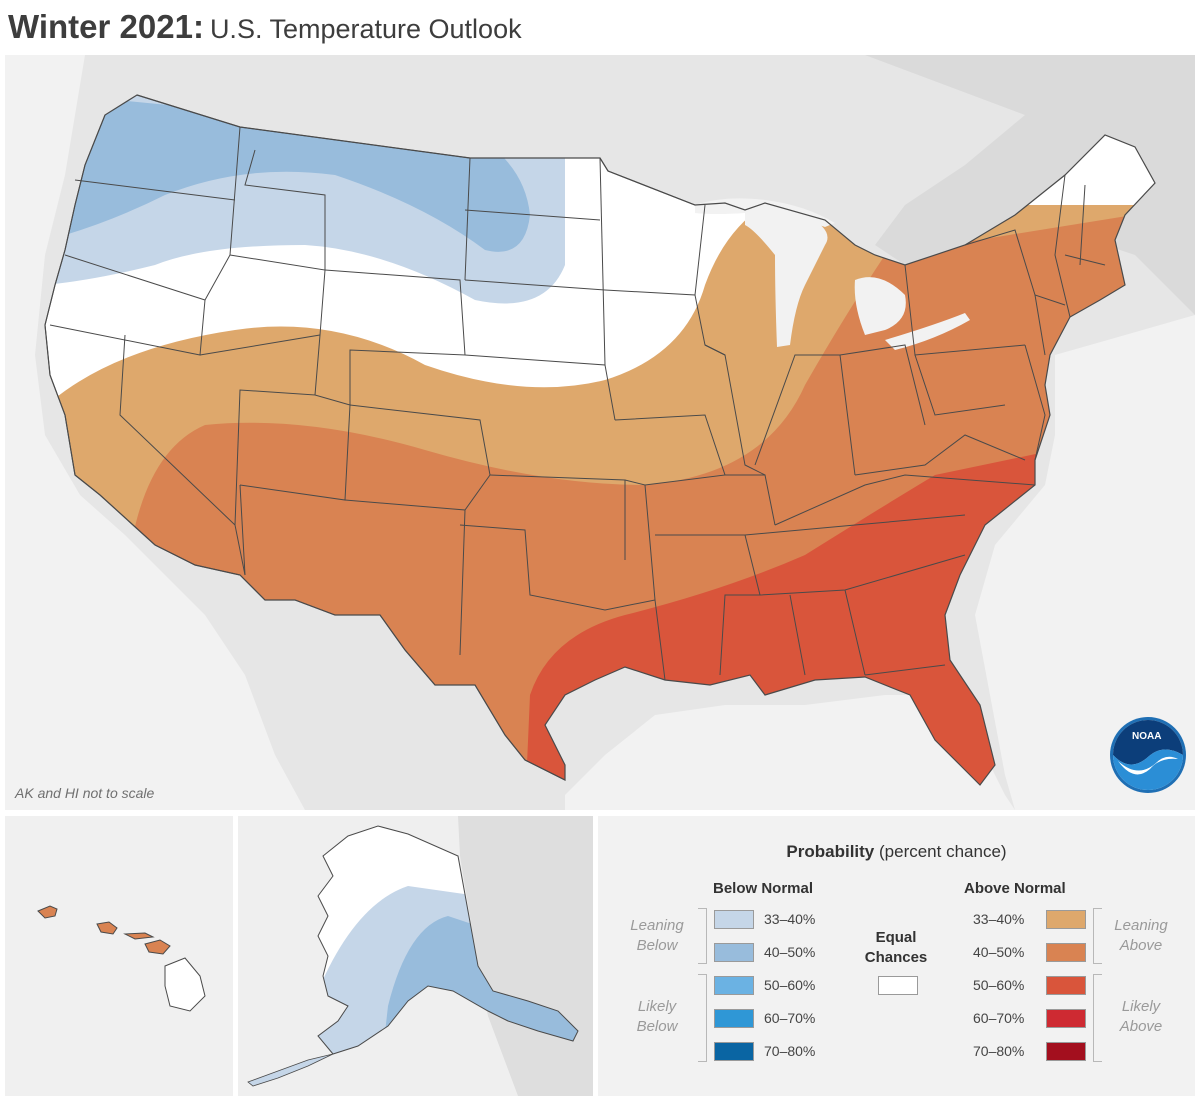 This screenshot has width=1200, height=1103. Describe the element at coordinates (1030, 185) in the screenshot. I see `canada-east` at that location.